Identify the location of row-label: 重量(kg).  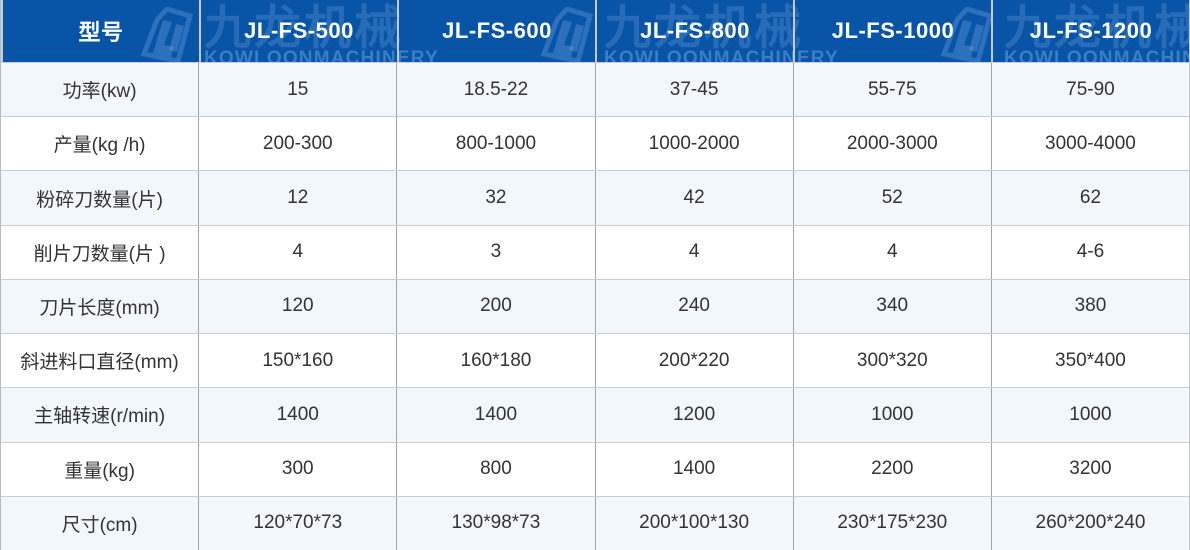
(99, 471).